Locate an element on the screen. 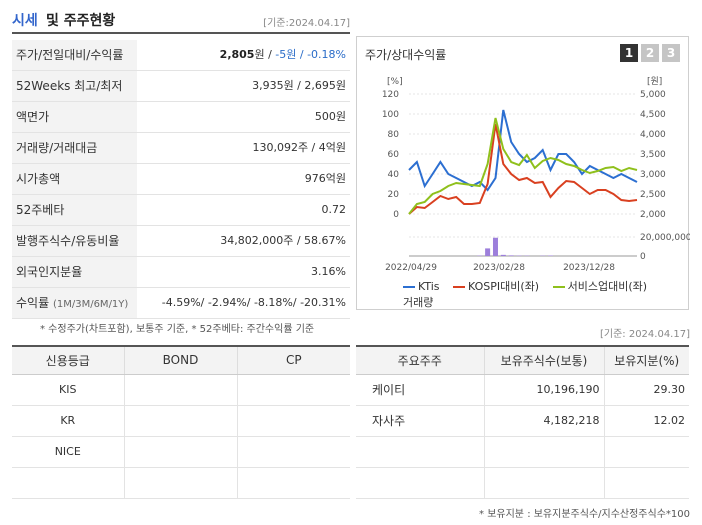  holder-name is located at coordinates (420, 452).